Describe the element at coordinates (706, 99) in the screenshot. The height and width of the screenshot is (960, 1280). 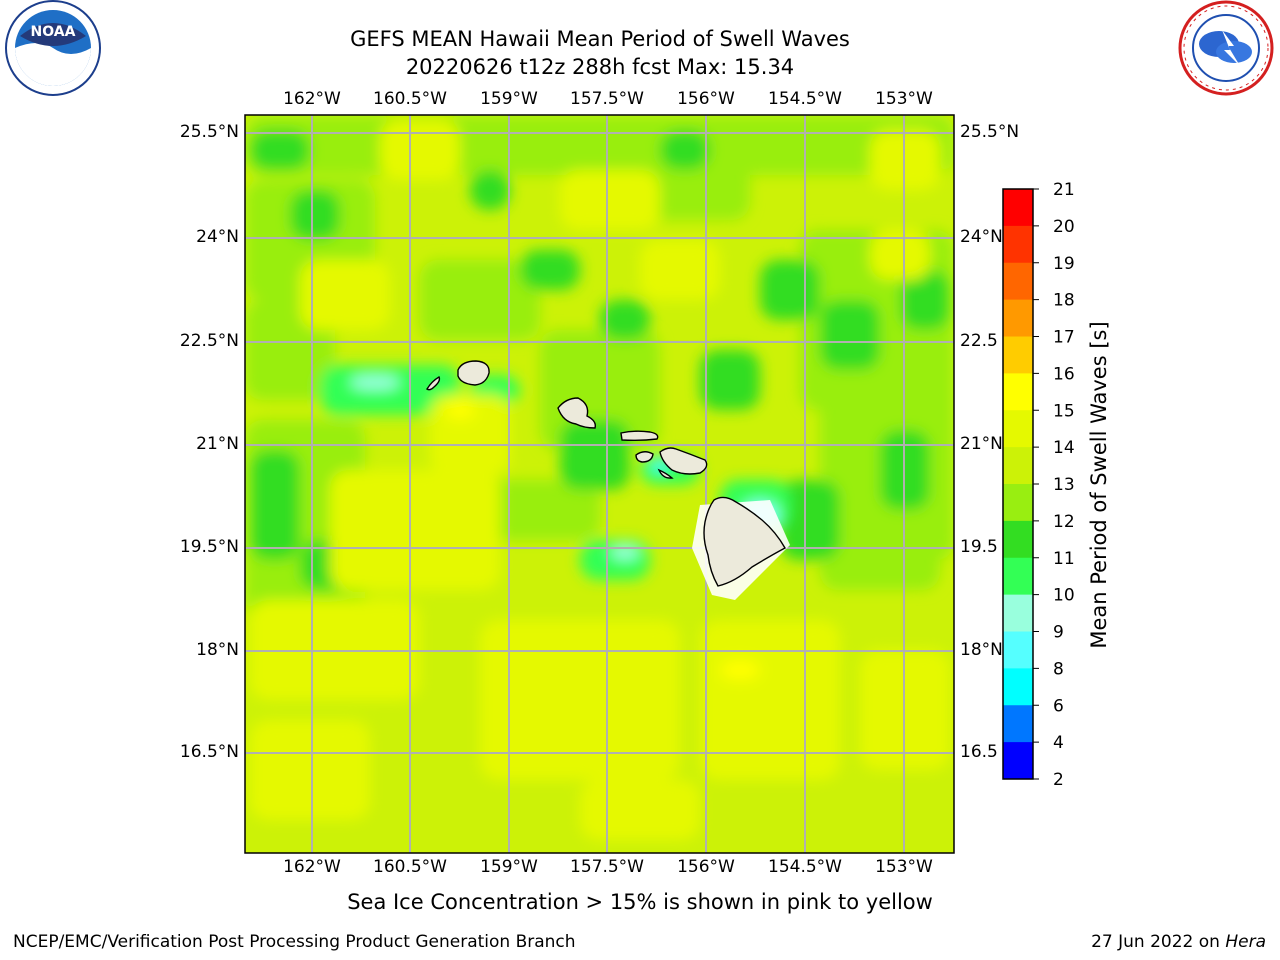
I see `lon-label-top: 156°W` at that location.